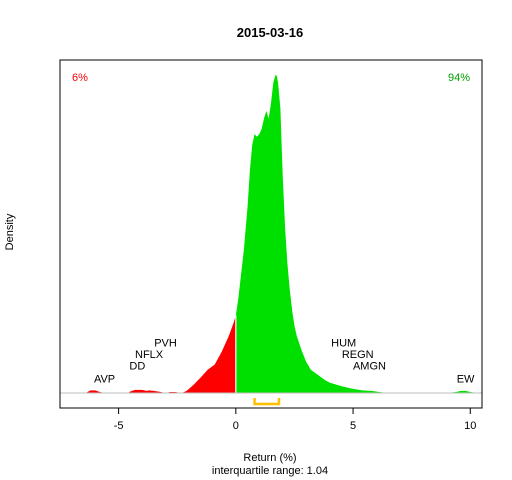  I want to click on iqr-bracket, so click(267, 402).